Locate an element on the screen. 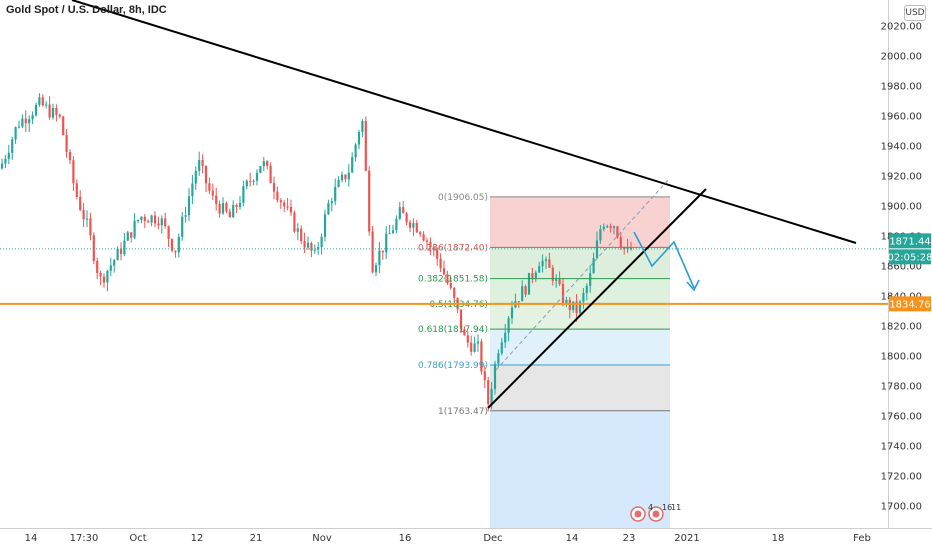 The height and width of the screenshot is (550, 932). y-tick-label: 1960.00 is located at coordinates (901, 117).